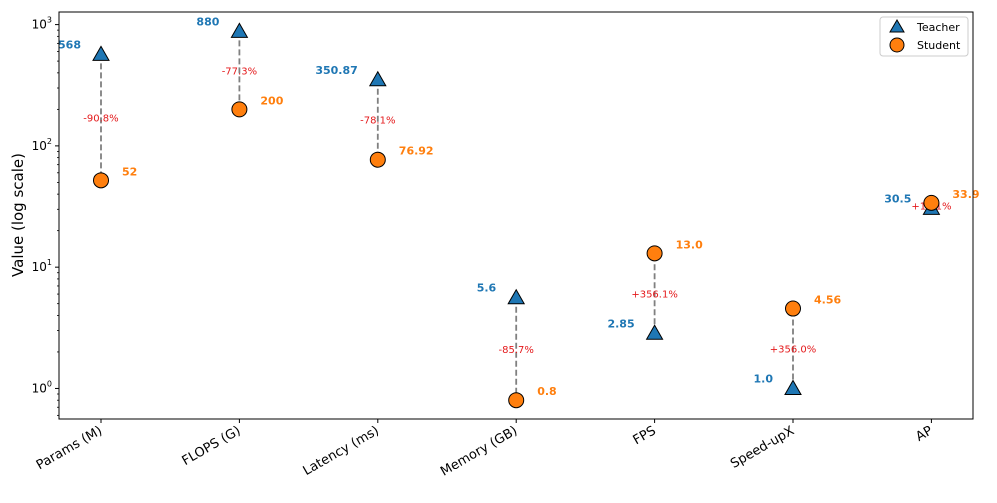 The image size is (997, 503). I want to click on change-label: -77.3%, so click(239, 71).